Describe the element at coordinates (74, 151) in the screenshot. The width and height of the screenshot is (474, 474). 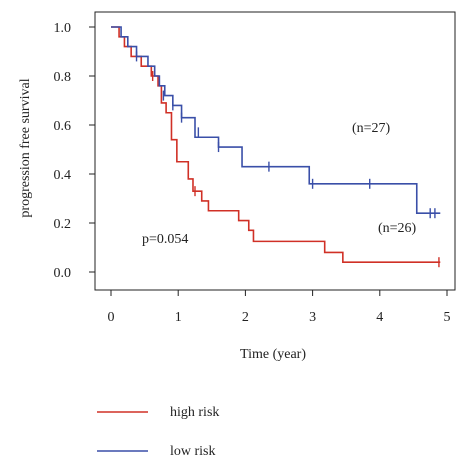
I see `y-axis: 0.0 0.2 0.4 0.6 0.8 1.0` at that location.